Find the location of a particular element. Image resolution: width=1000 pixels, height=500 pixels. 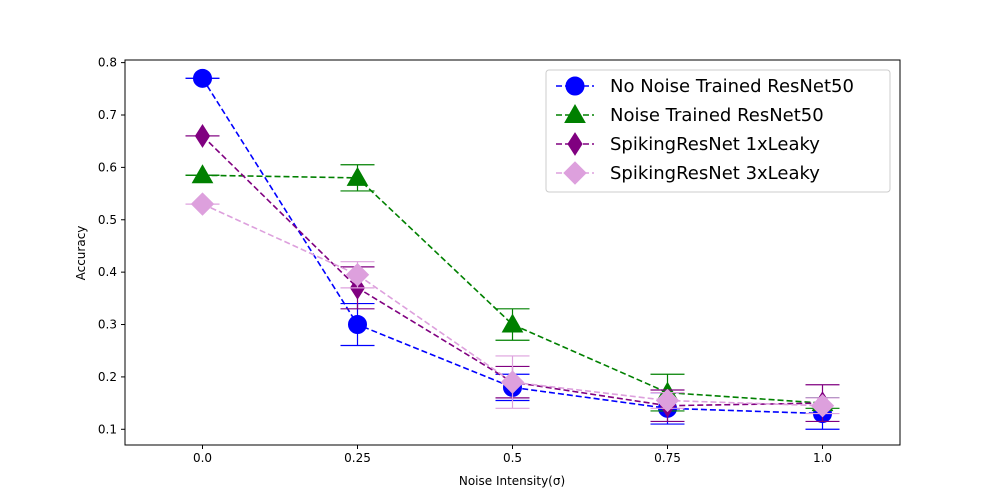

legend-item-2: Noise Trained ResNet50 is located at coordinates (690, 114).